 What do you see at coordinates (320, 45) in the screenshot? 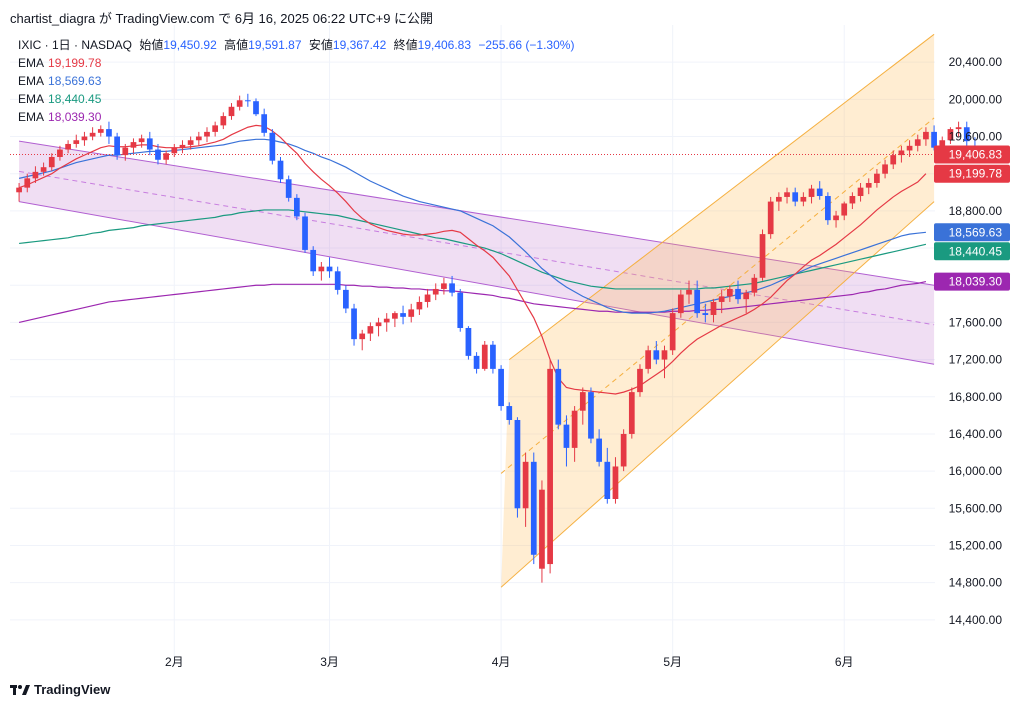
I see `low-label: 安値` at bounding box center [320, 45].